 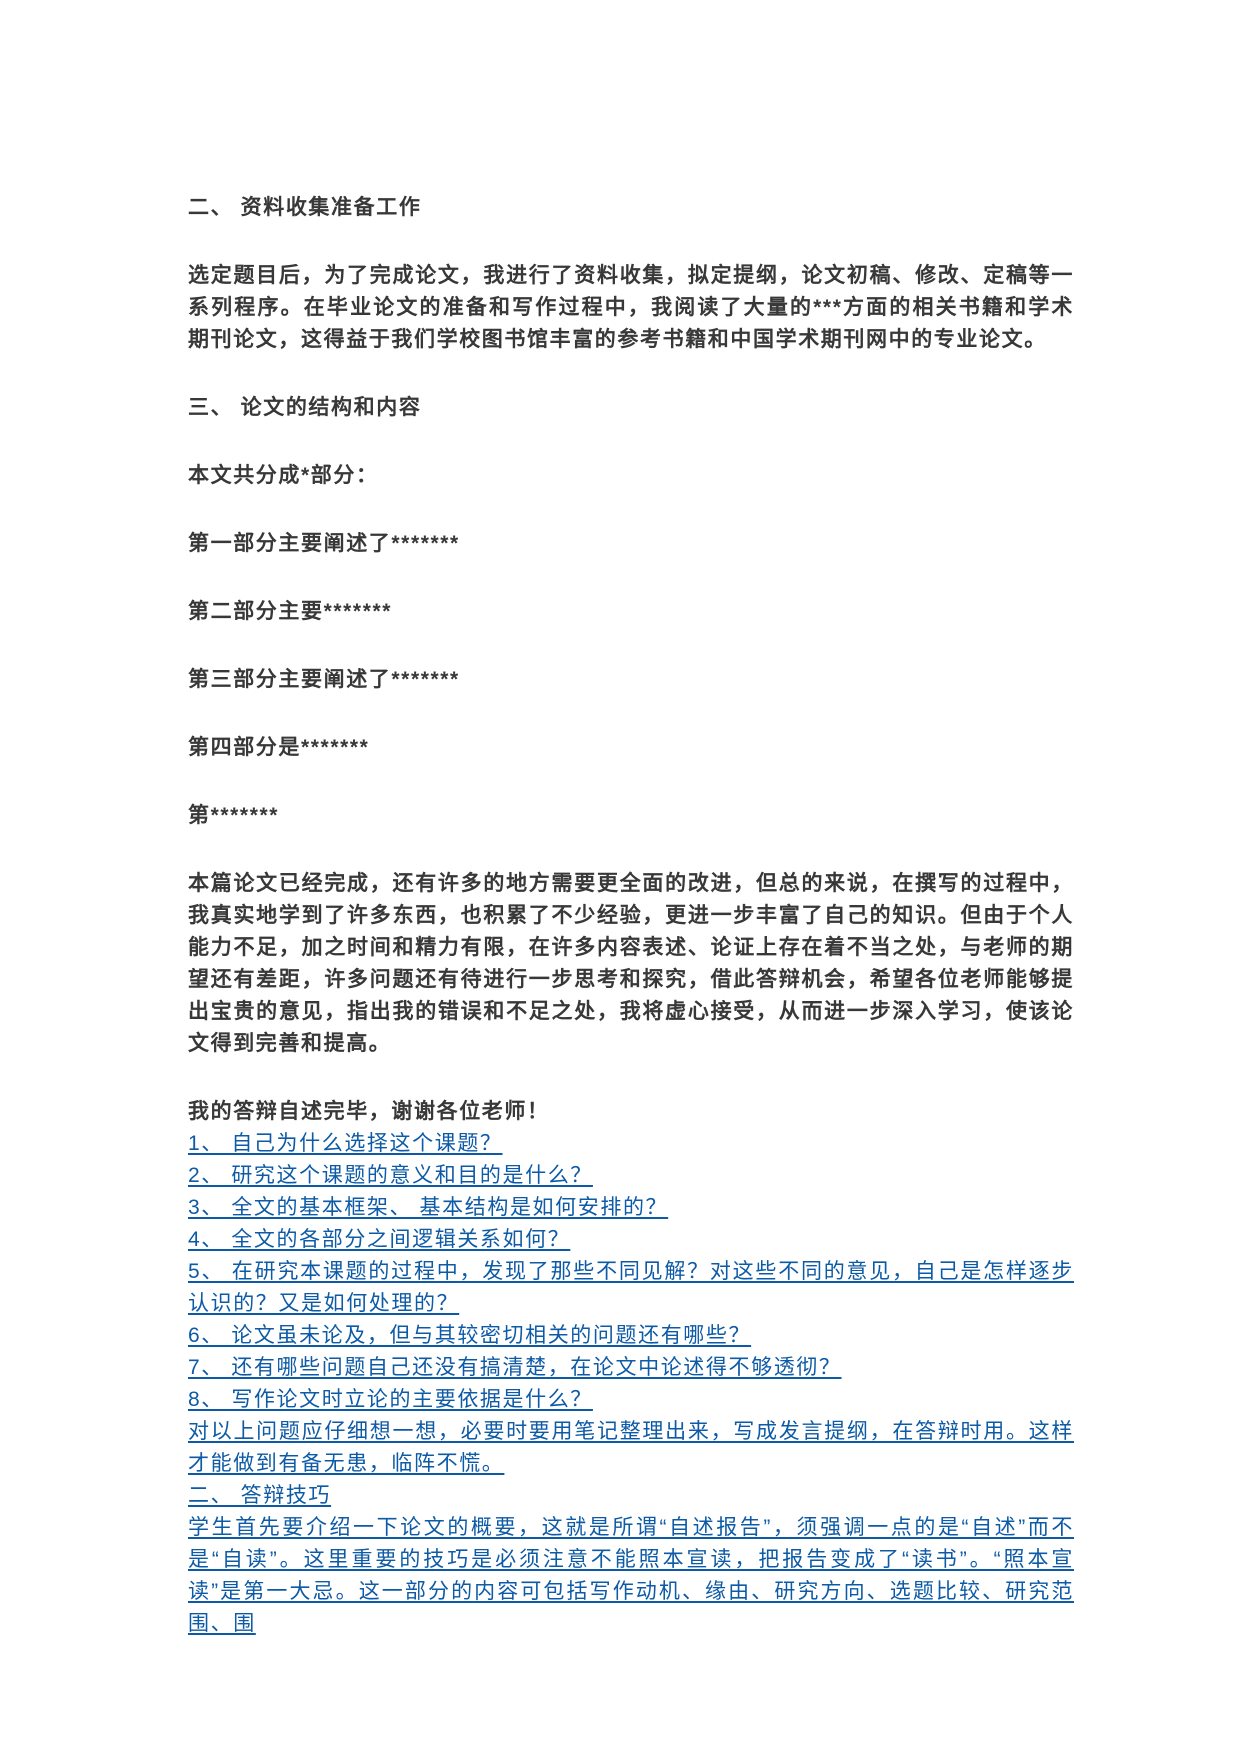 I want to click on paragraph-part-5: 第*******, so click(x=234, y=815).